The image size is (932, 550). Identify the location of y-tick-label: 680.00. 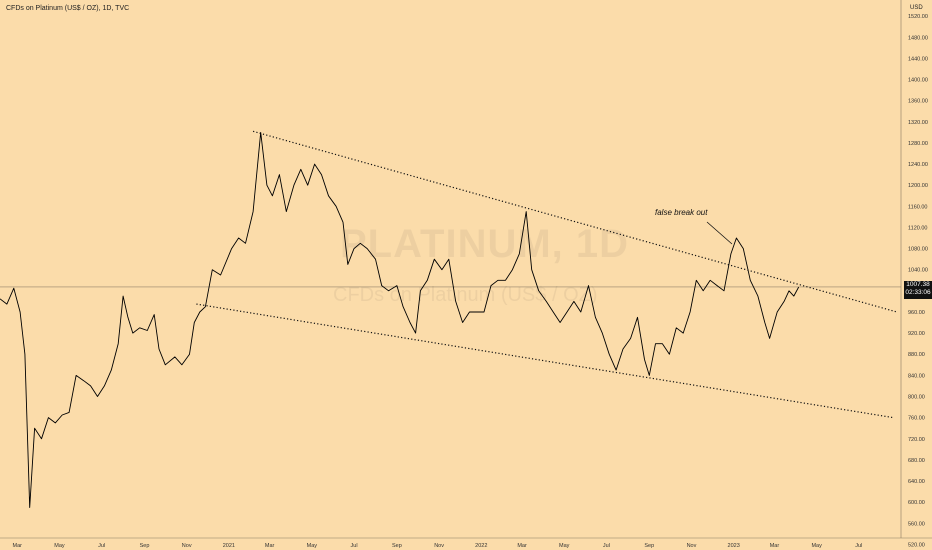
(916, 461).